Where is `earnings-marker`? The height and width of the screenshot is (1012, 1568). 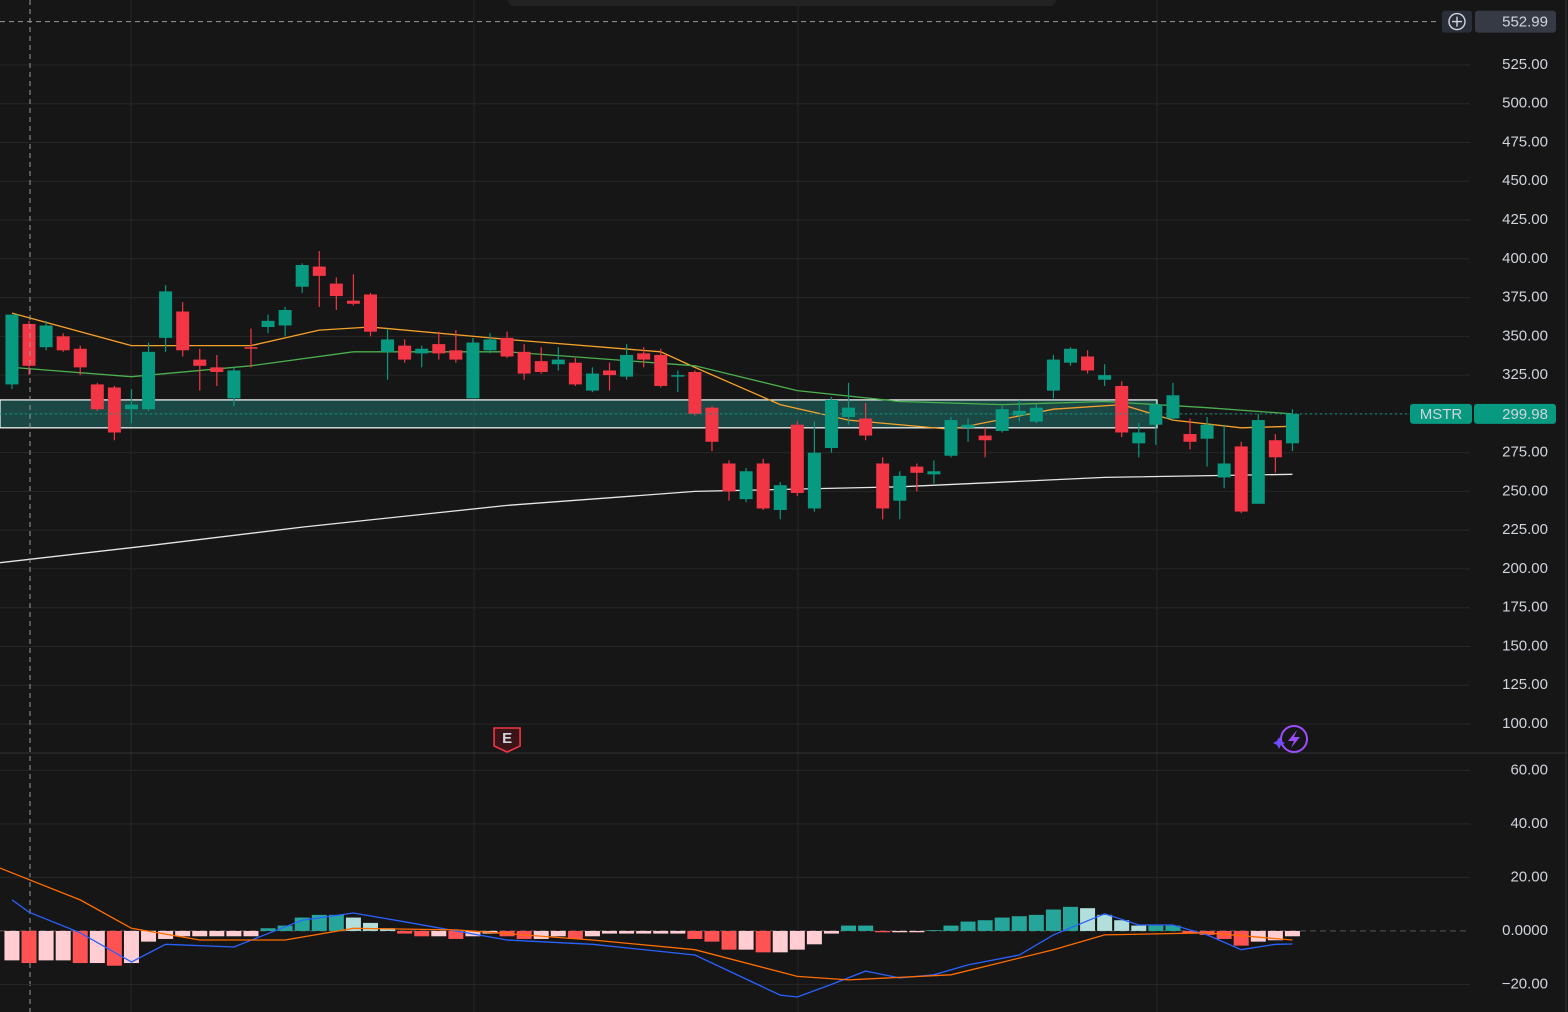 earnings-marker is located at coordinates (507, 740).